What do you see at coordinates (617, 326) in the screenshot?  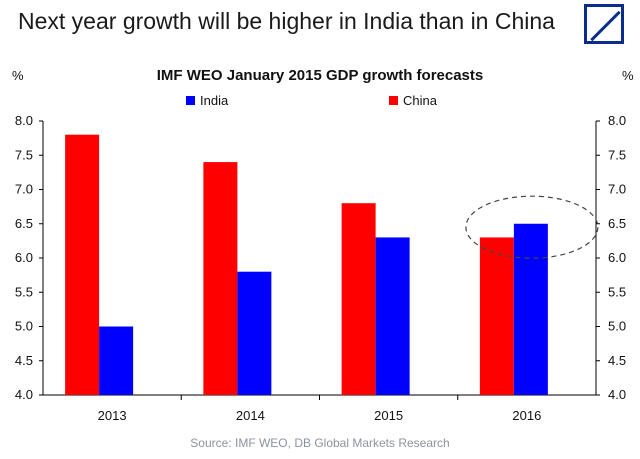 I see `y-tick-label-right: 5.0` at bounding box center [617, 326].